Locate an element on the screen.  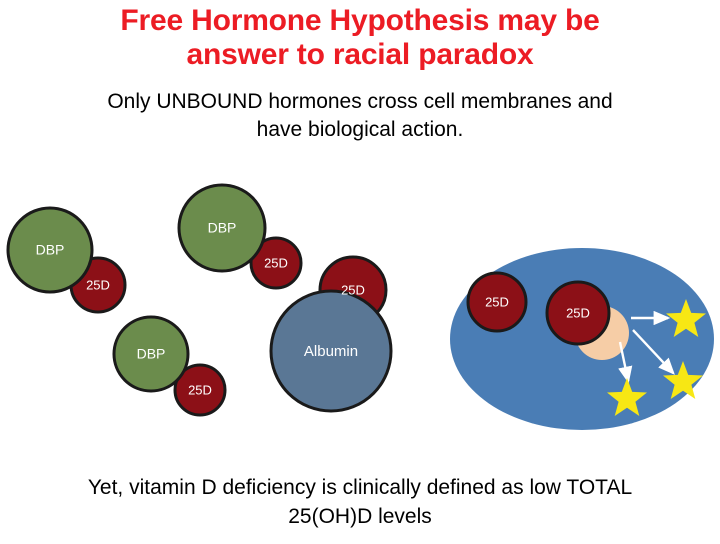
albumin-complex: 25D Albumin is located at coordinates (331, 334).